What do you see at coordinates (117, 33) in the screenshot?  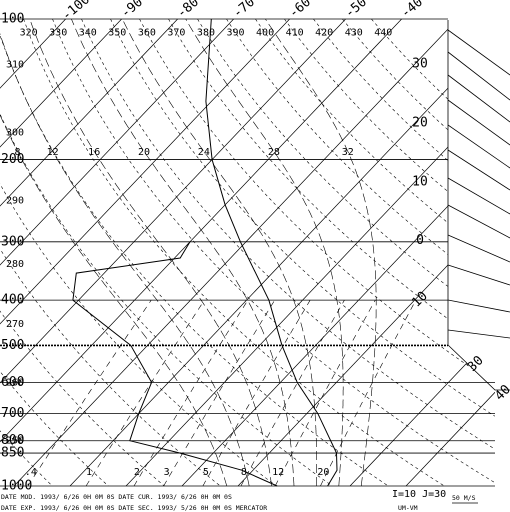 I see `dry-adiabat-label: 350` at bounding box center [117, 33].